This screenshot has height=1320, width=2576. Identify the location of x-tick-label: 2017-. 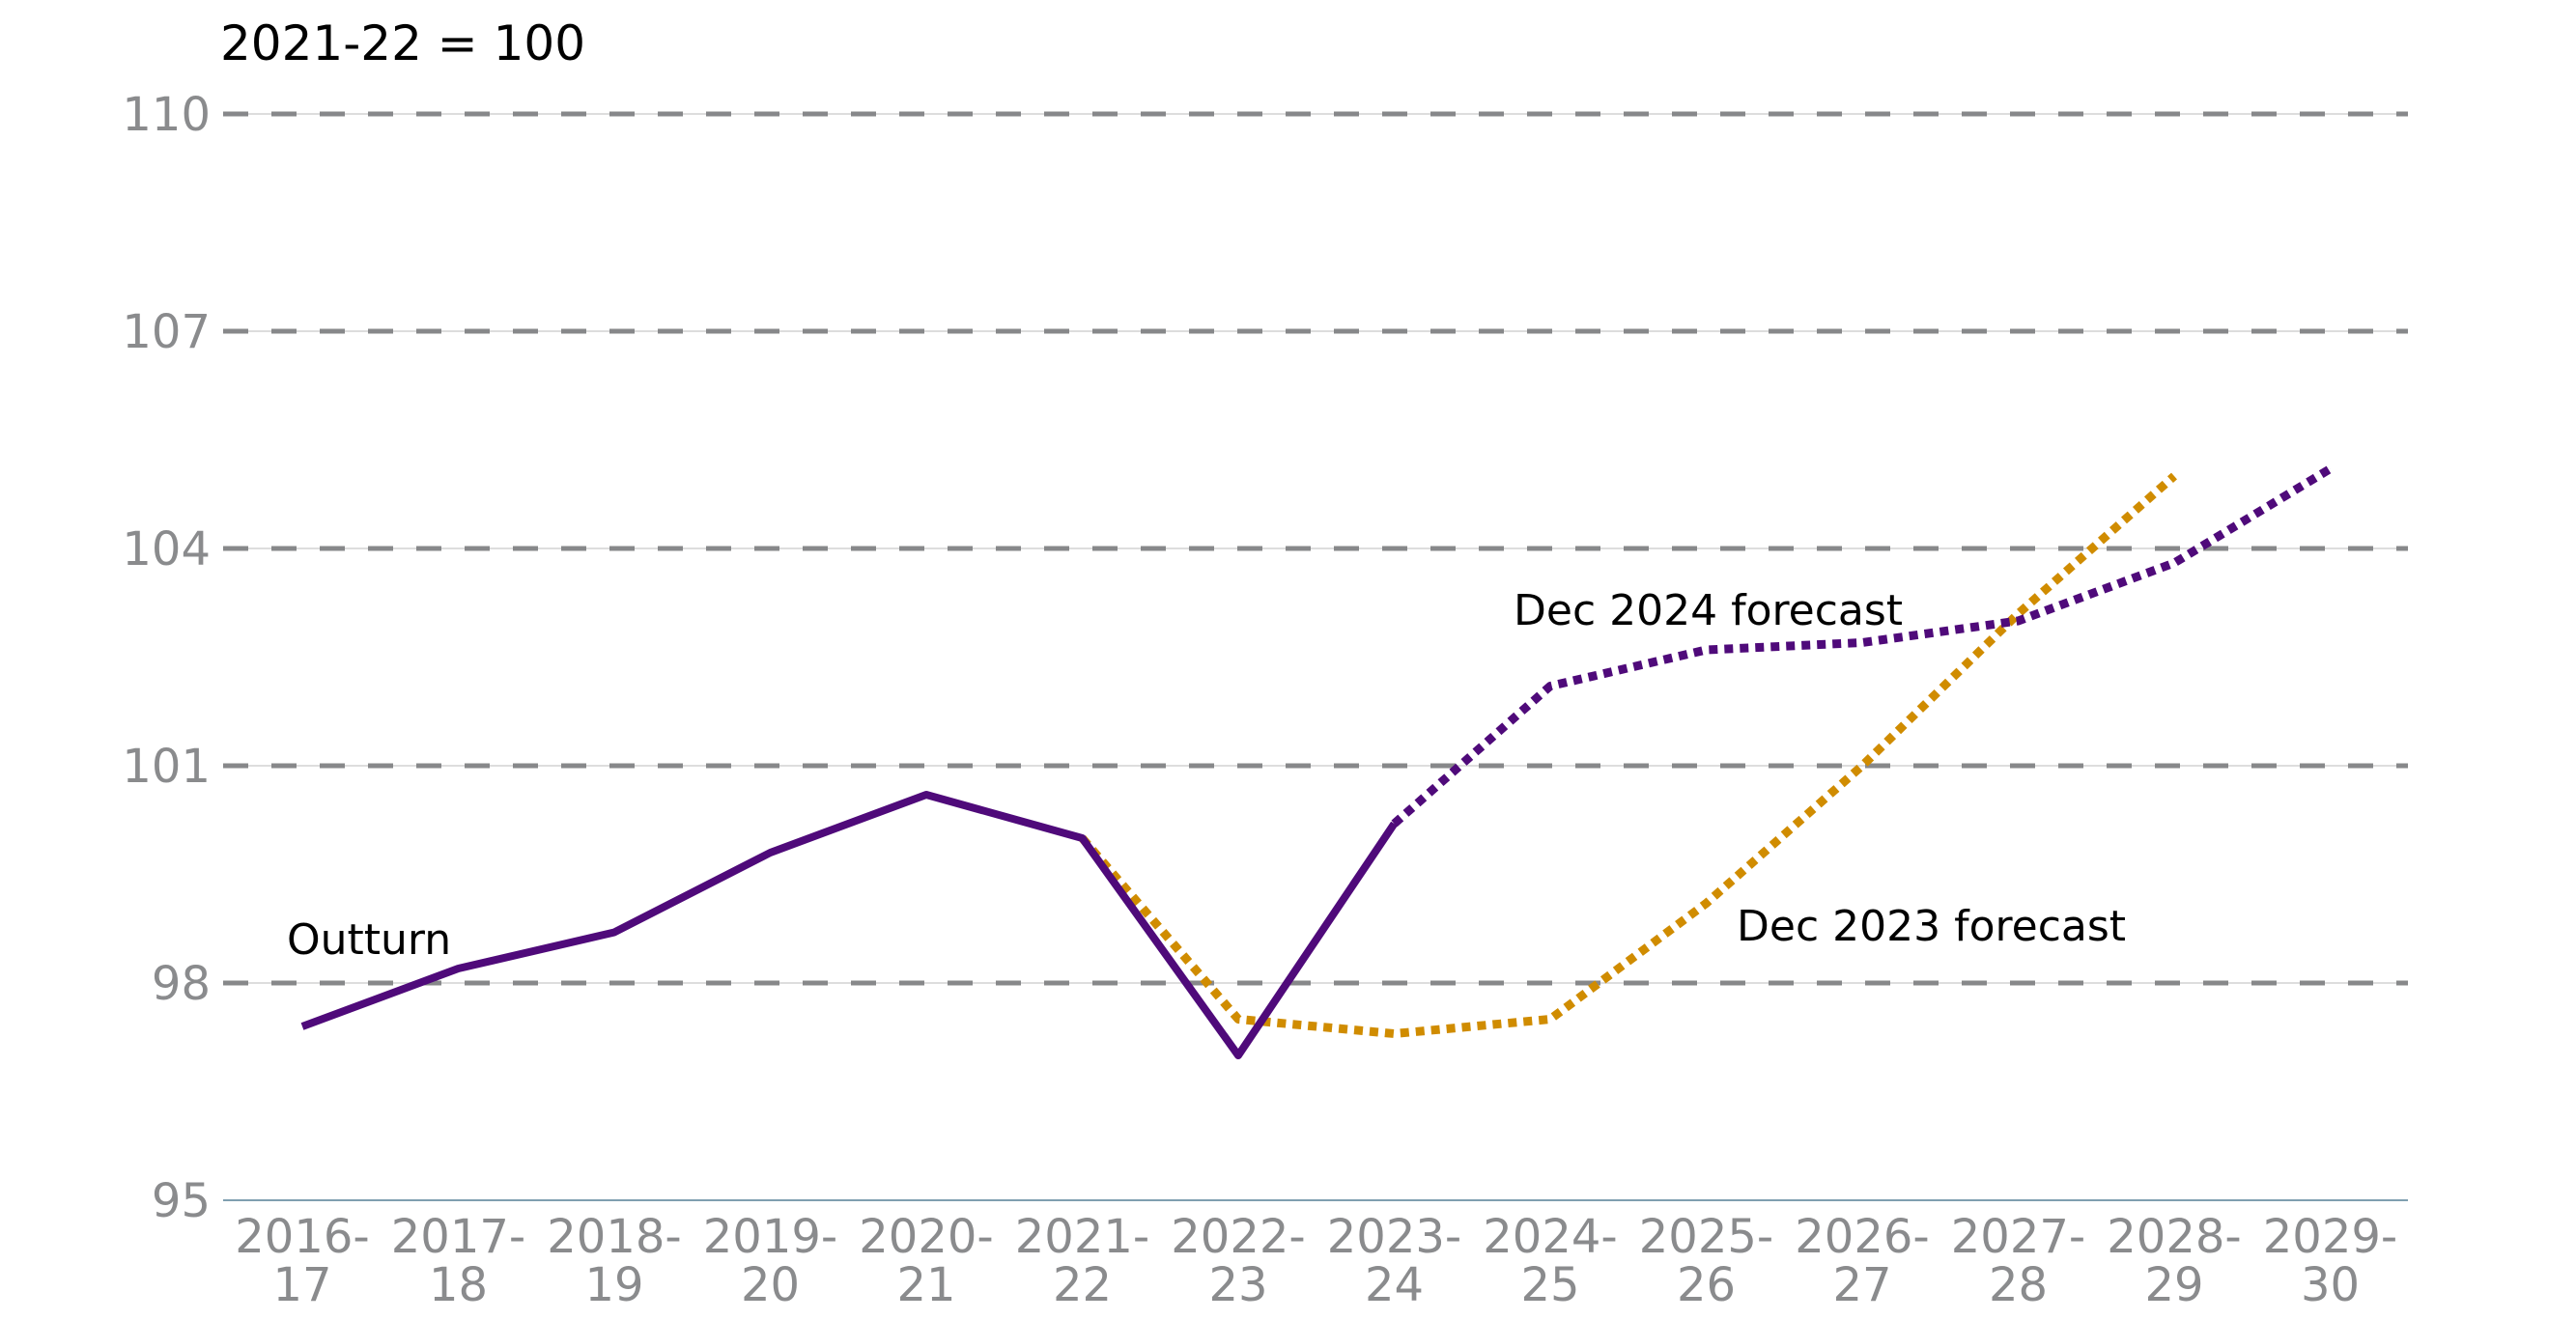
(458, 1237).